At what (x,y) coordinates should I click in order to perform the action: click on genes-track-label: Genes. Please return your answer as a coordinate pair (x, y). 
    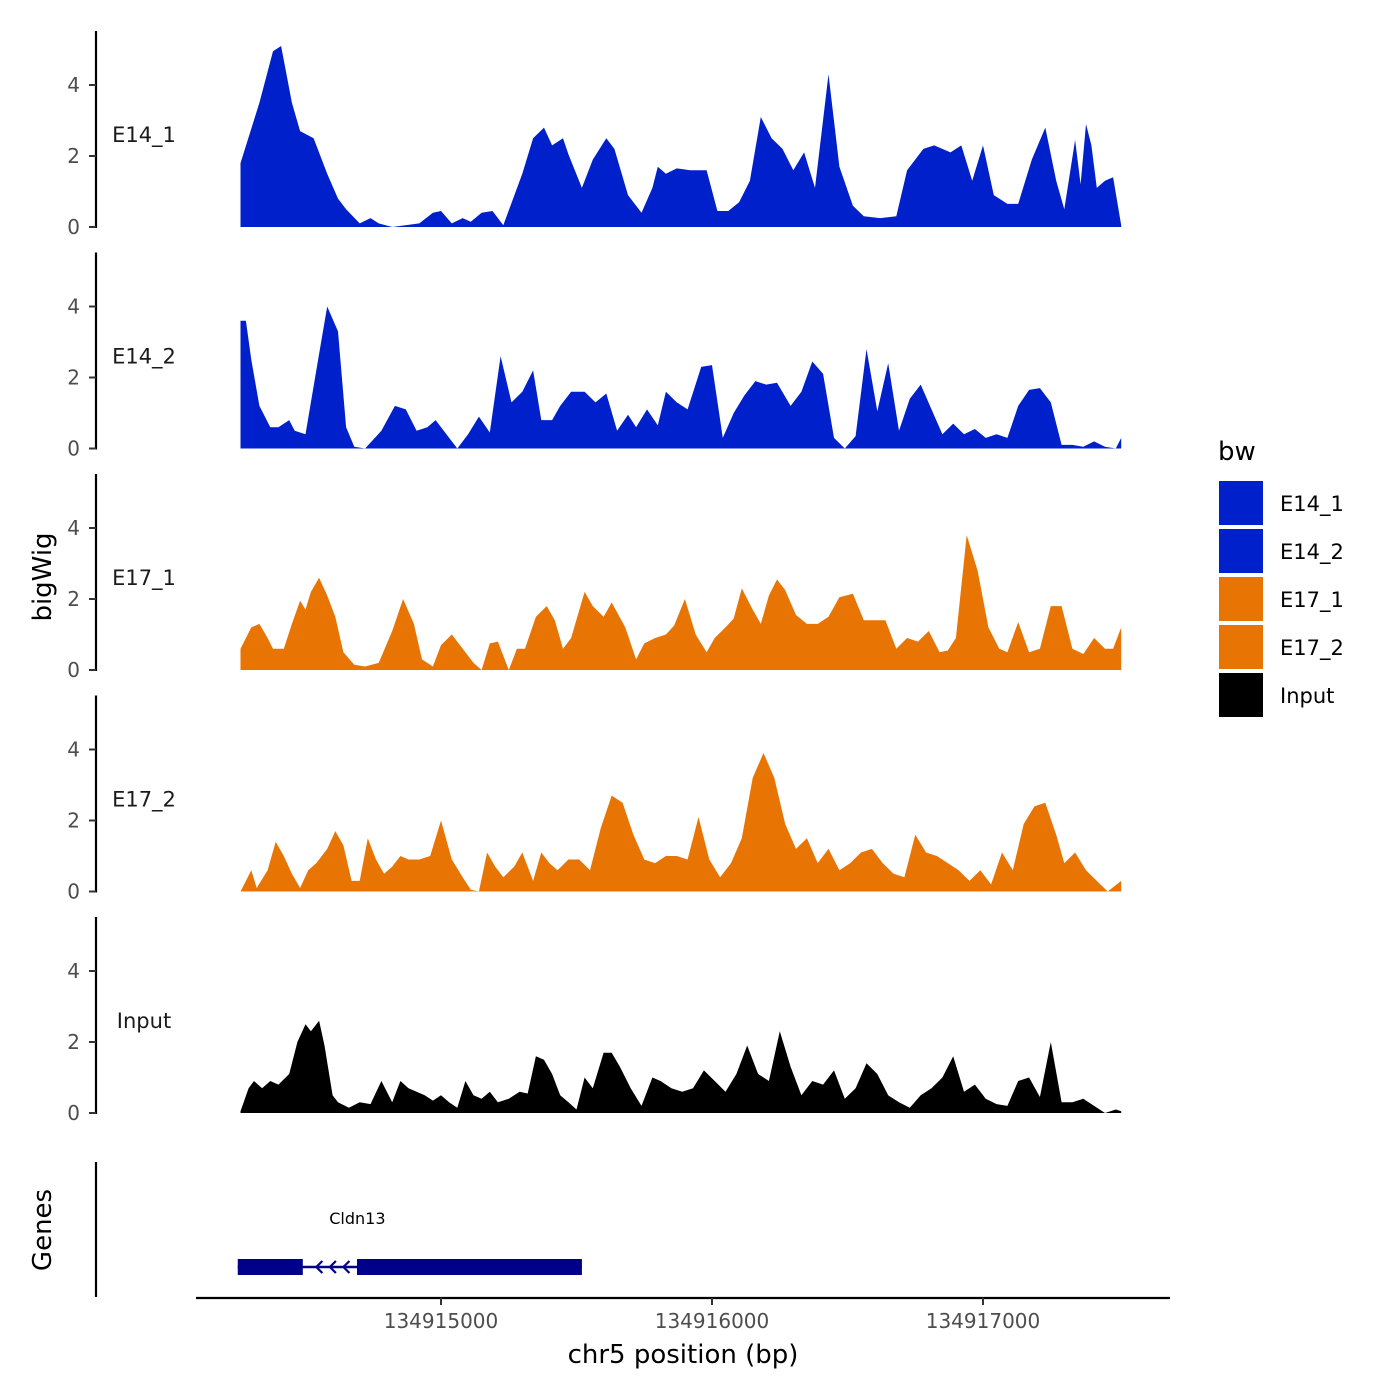
    Looking at the image, I should click on (43, 1230).